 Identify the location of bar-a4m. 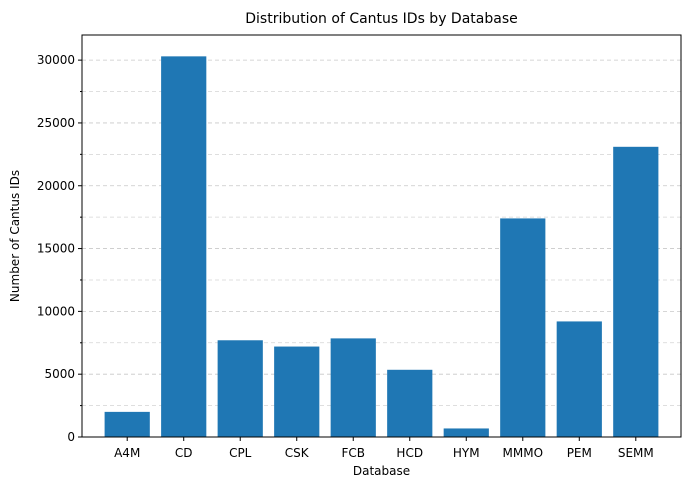
(127, 424).